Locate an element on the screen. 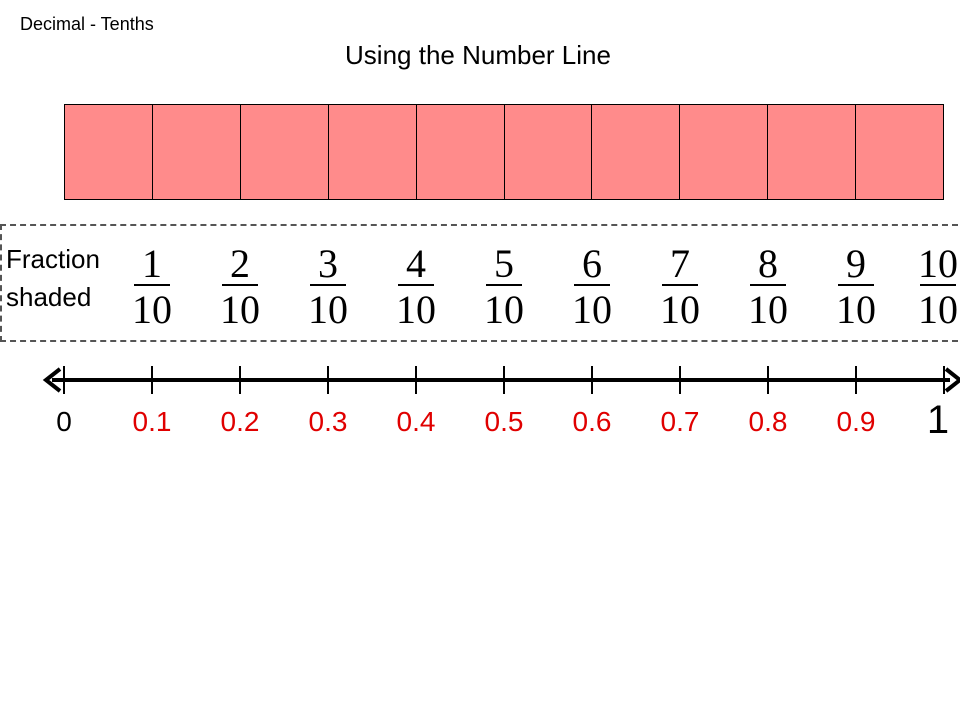 The height and width of the screenshot is (720, 960). tick-label: 0.5 is located at coordinates (504, 421).